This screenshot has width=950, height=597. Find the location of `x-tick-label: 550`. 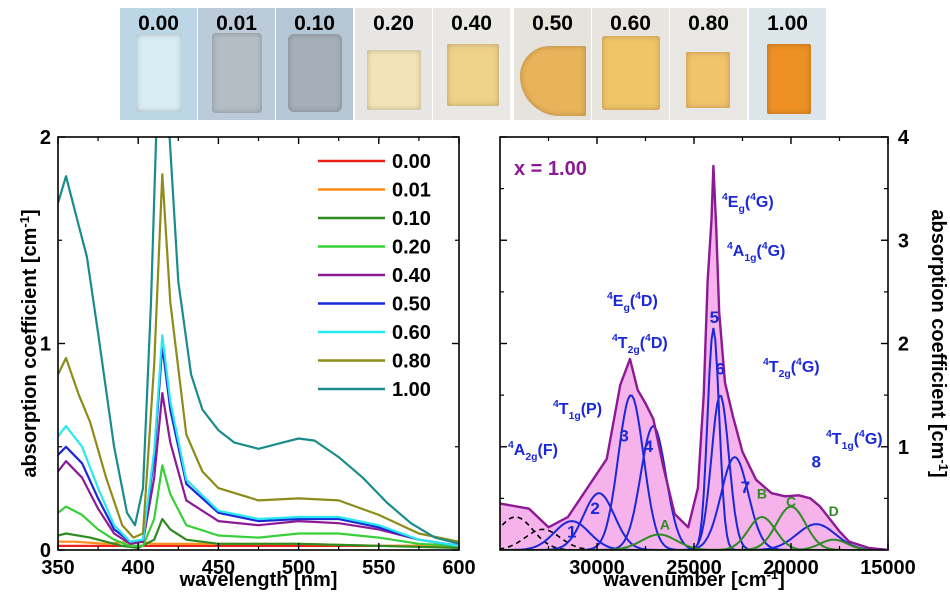

x-tick-label: 550 is located at coordinates (378, 568).